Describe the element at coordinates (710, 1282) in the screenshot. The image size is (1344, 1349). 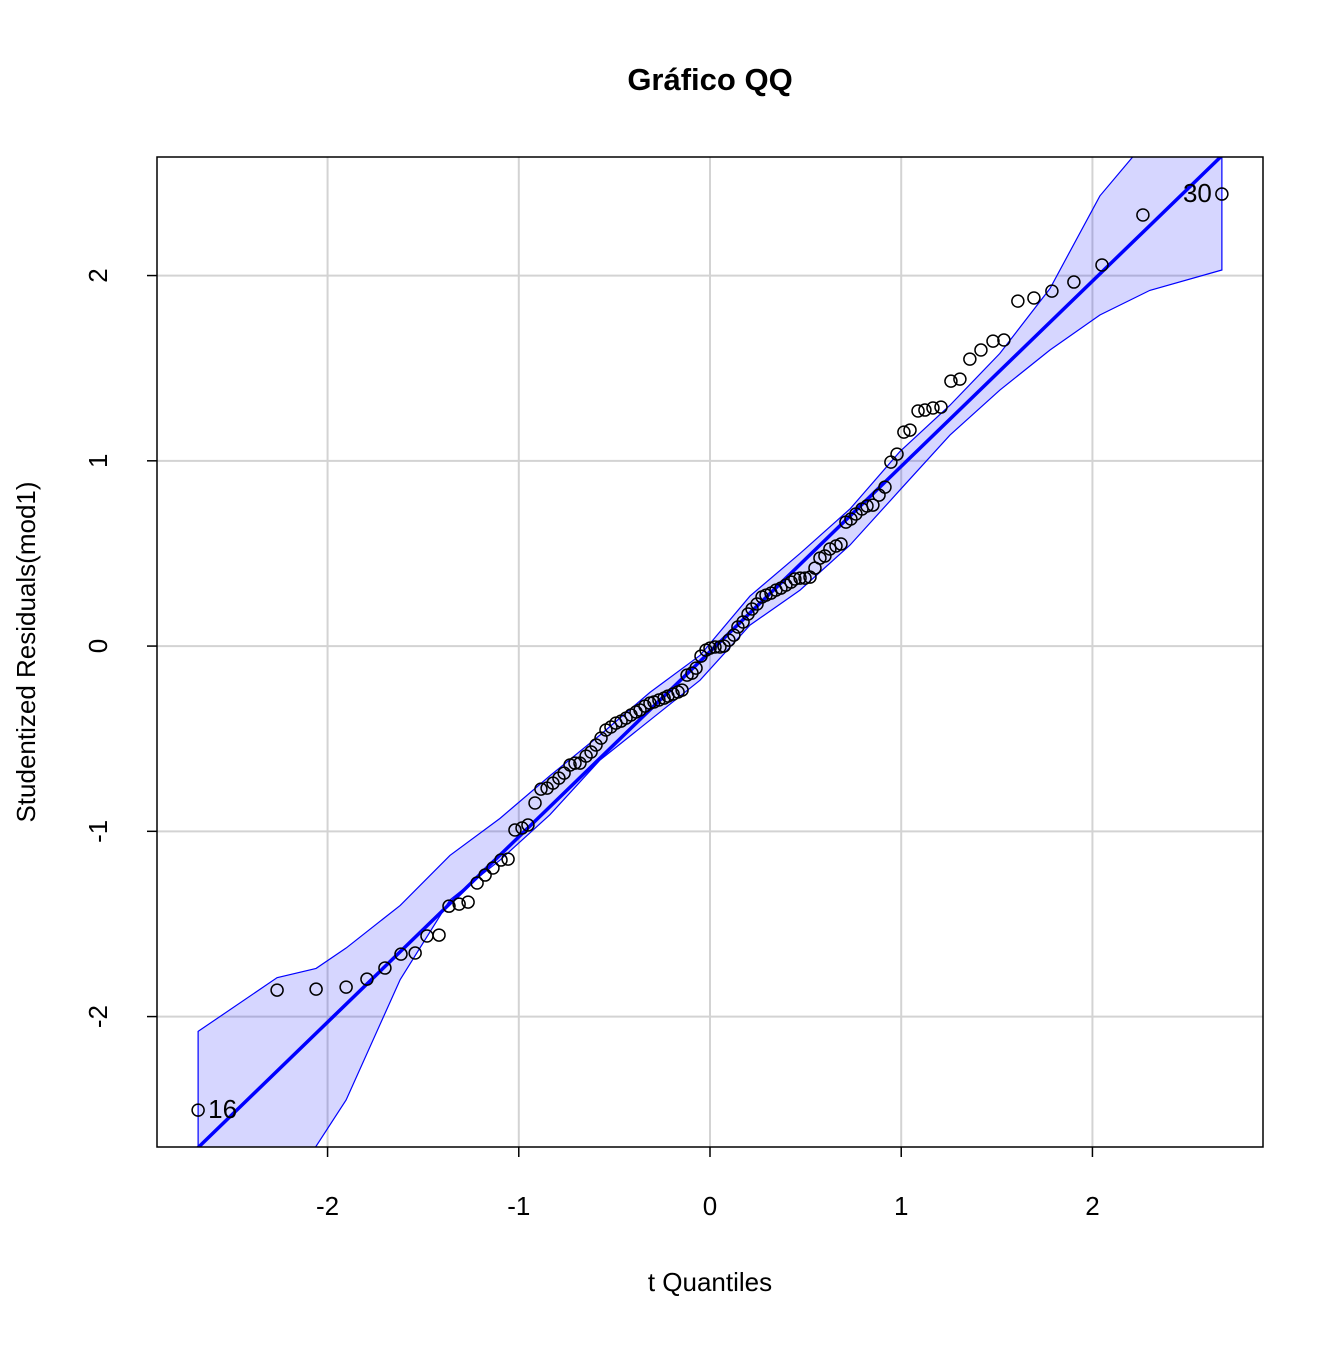
I see `x-axis-label: t Quantiles` at that location.